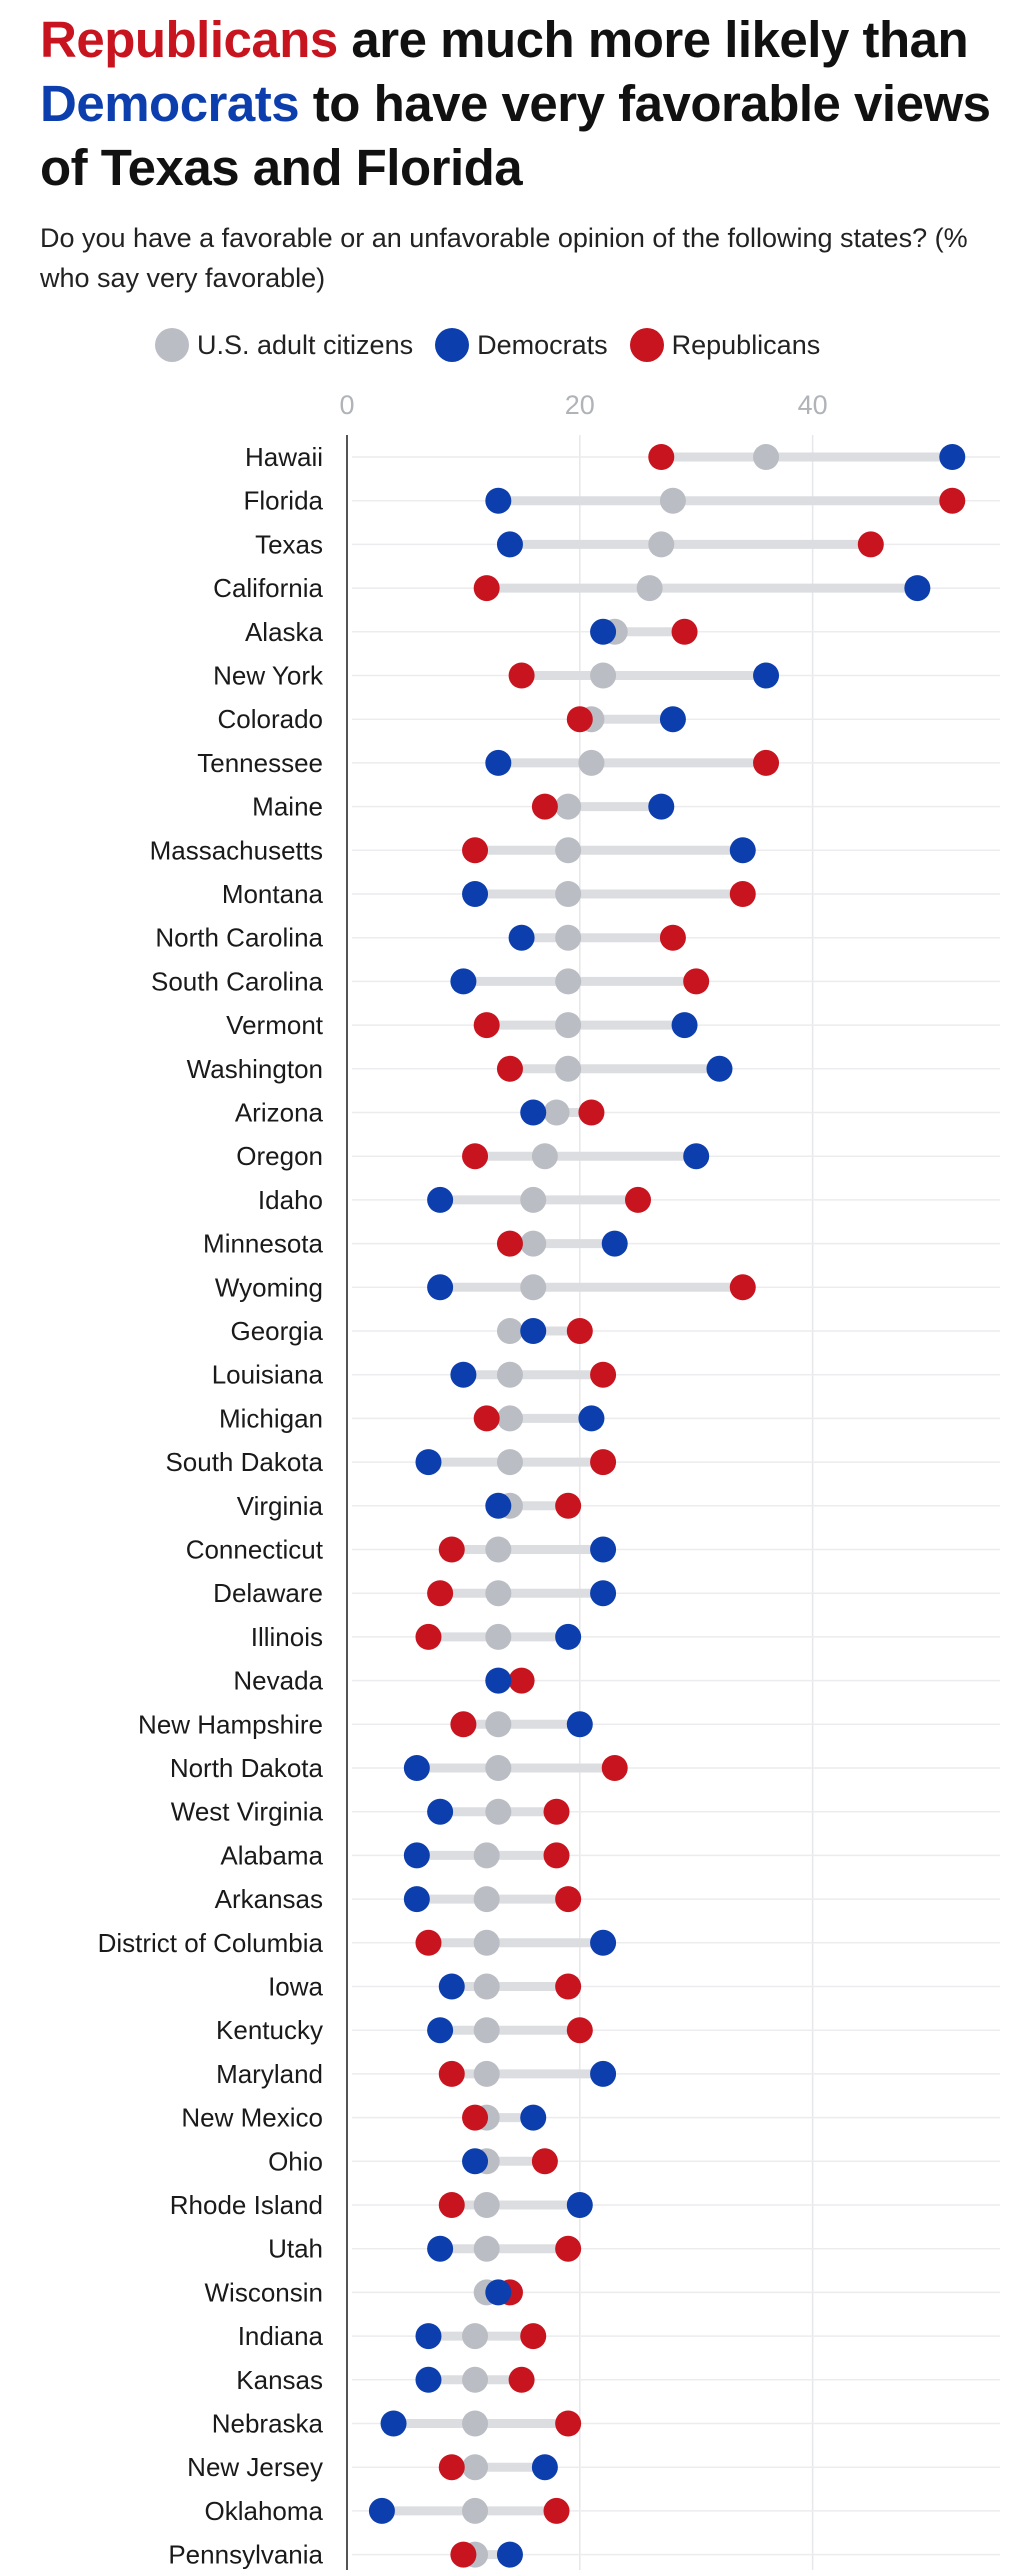  I want to click on state-label: Georgia, so click(277, 1331).